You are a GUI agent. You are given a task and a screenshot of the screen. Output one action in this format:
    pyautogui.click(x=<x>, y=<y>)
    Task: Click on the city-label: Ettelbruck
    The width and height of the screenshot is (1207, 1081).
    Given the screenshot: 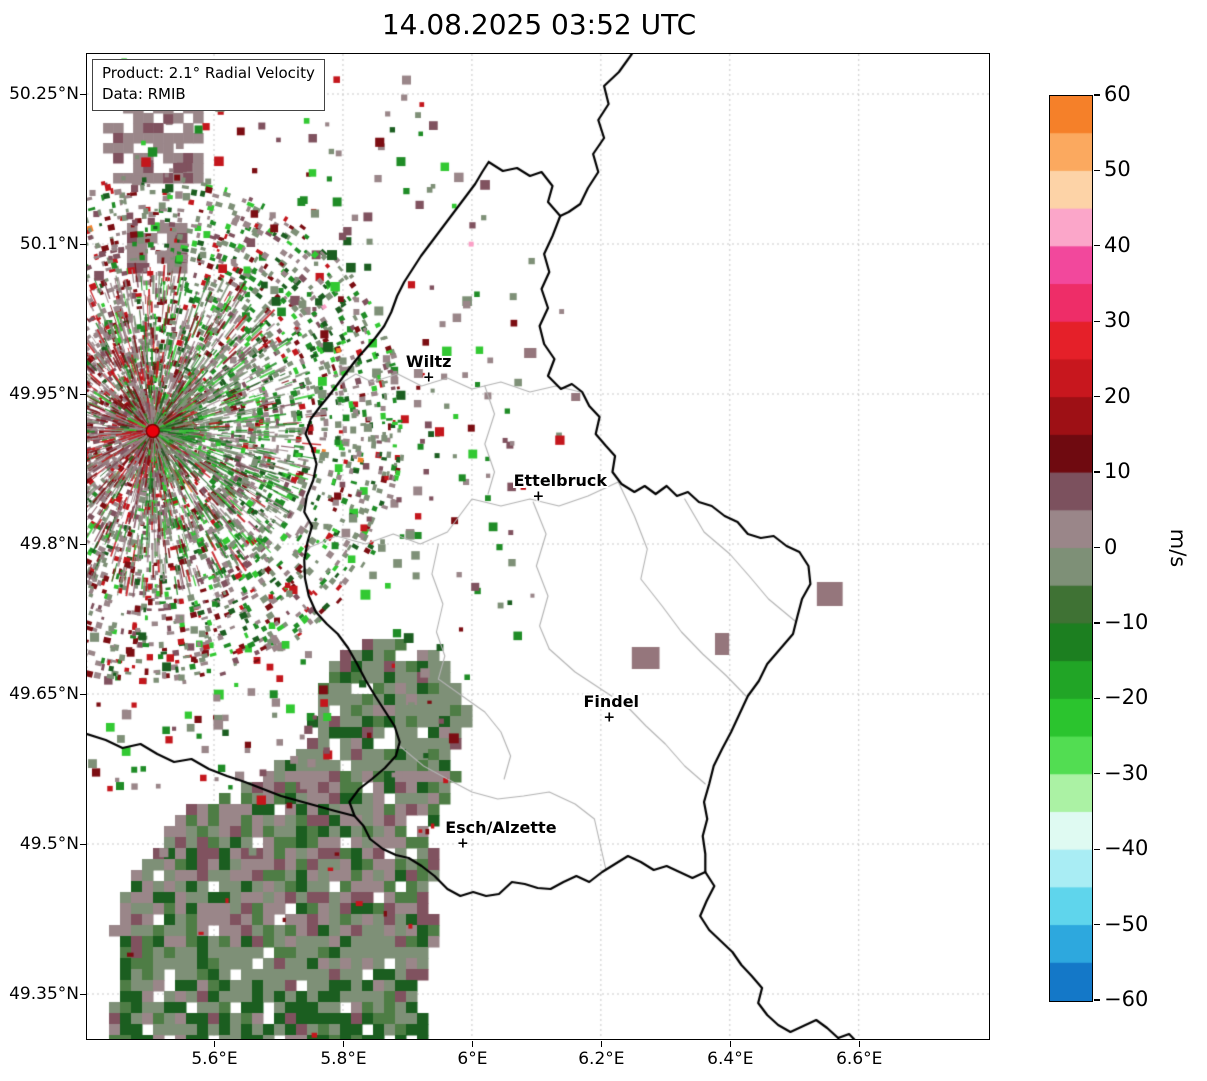 What is the action you would take?
    pyautogui.click(x=560, y=480)
    